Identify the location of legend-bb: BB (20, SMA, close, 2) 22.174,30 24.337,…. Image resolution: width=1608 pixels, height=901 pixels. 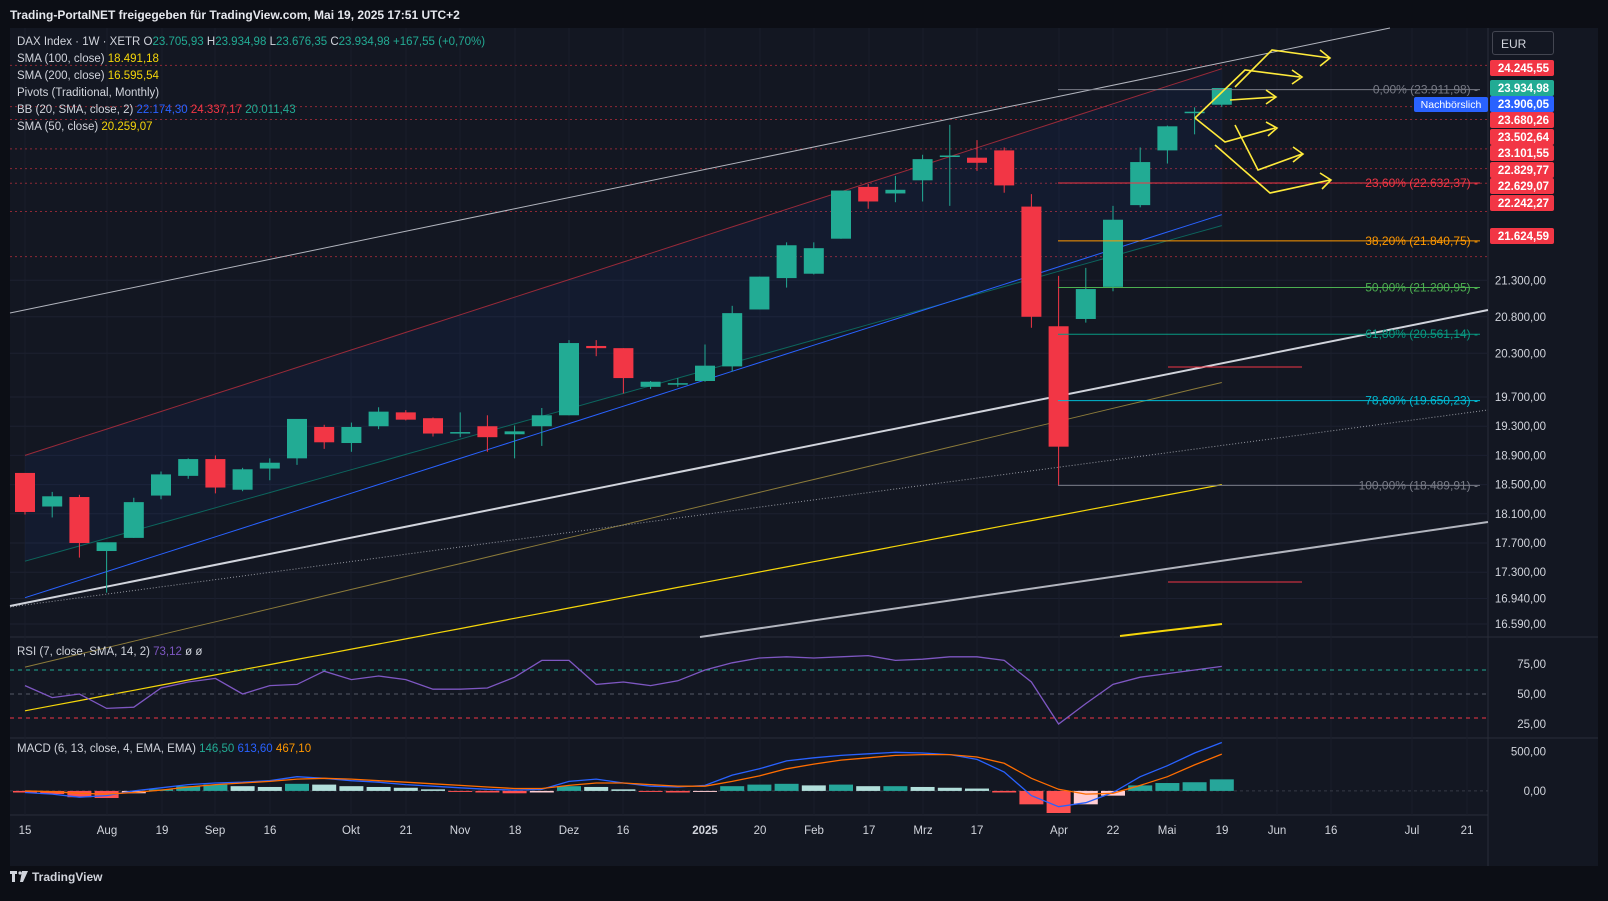
(251, 110).